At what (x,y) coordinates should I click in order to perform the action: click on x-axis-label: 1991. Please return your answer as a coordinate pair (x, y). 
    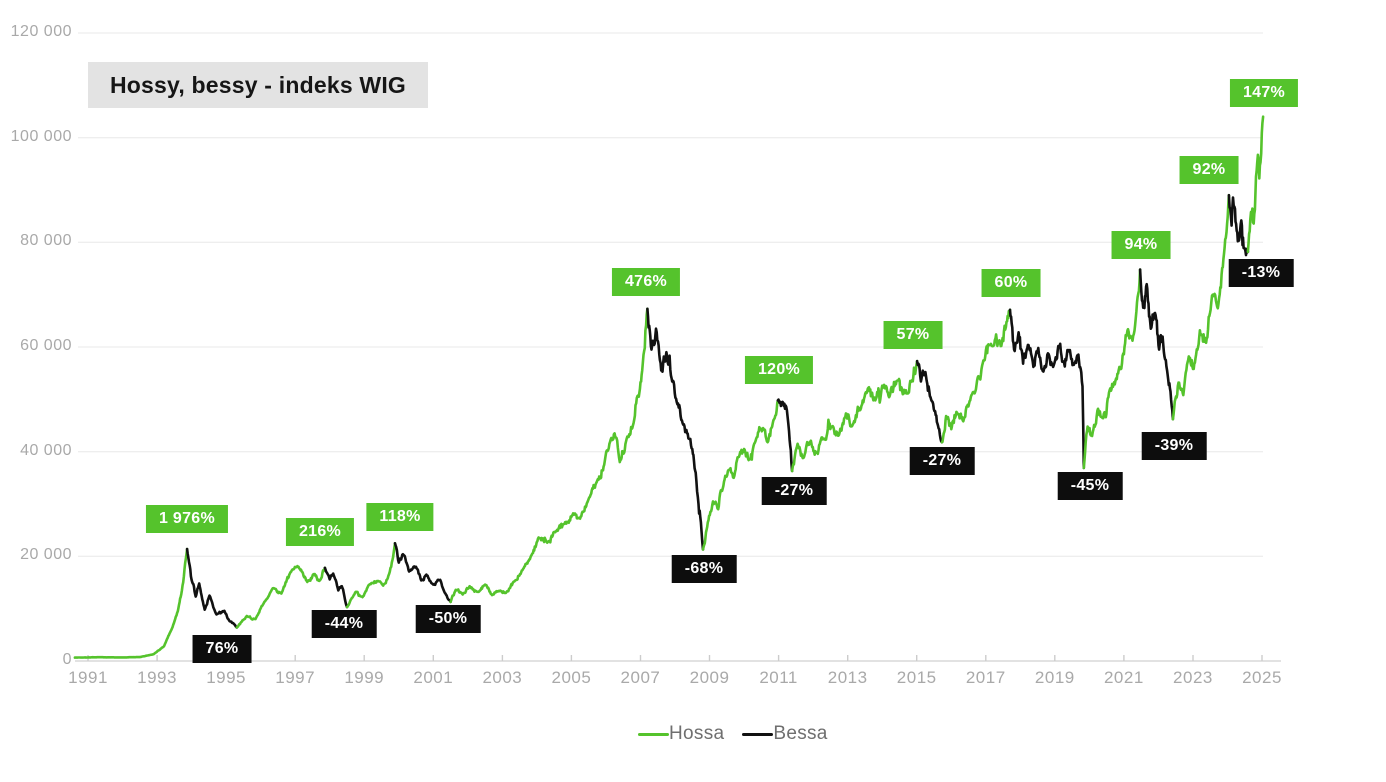
    Looking at the image, I should click on (88, 677).